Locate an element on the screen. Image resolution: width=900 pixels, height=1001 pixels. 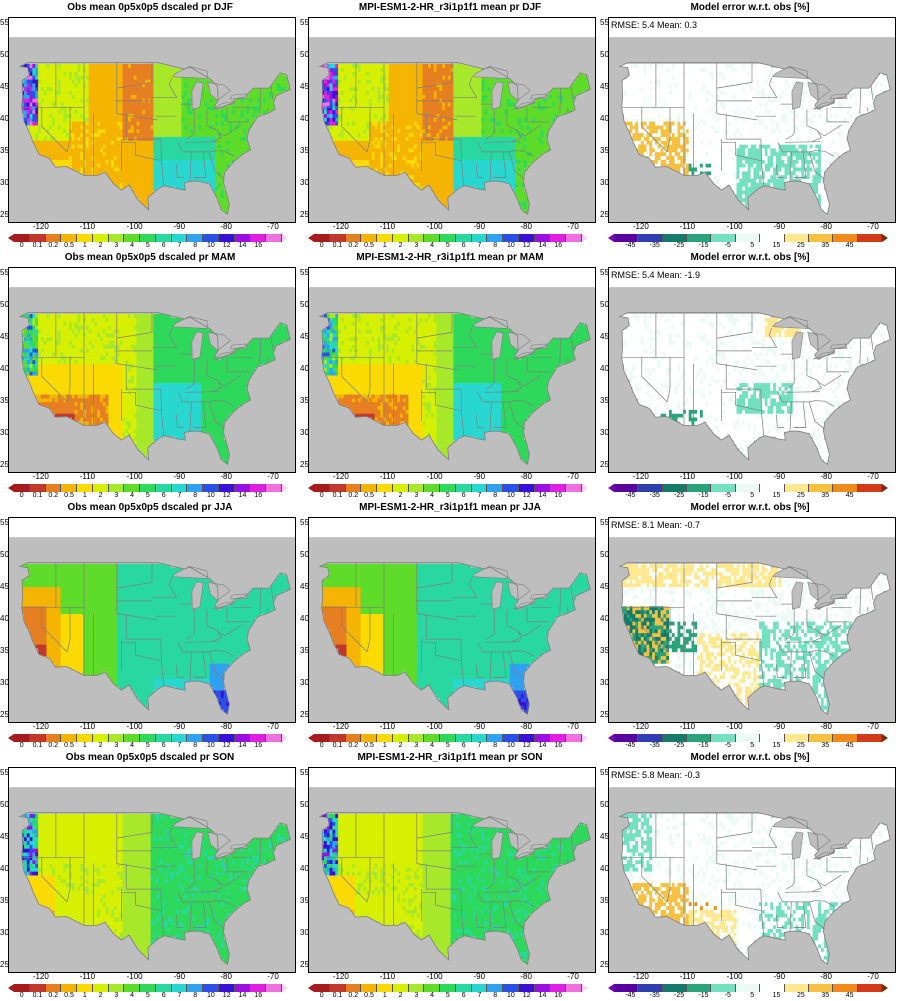
lat-tick-label: 40 is located at coordinates (604, 618).